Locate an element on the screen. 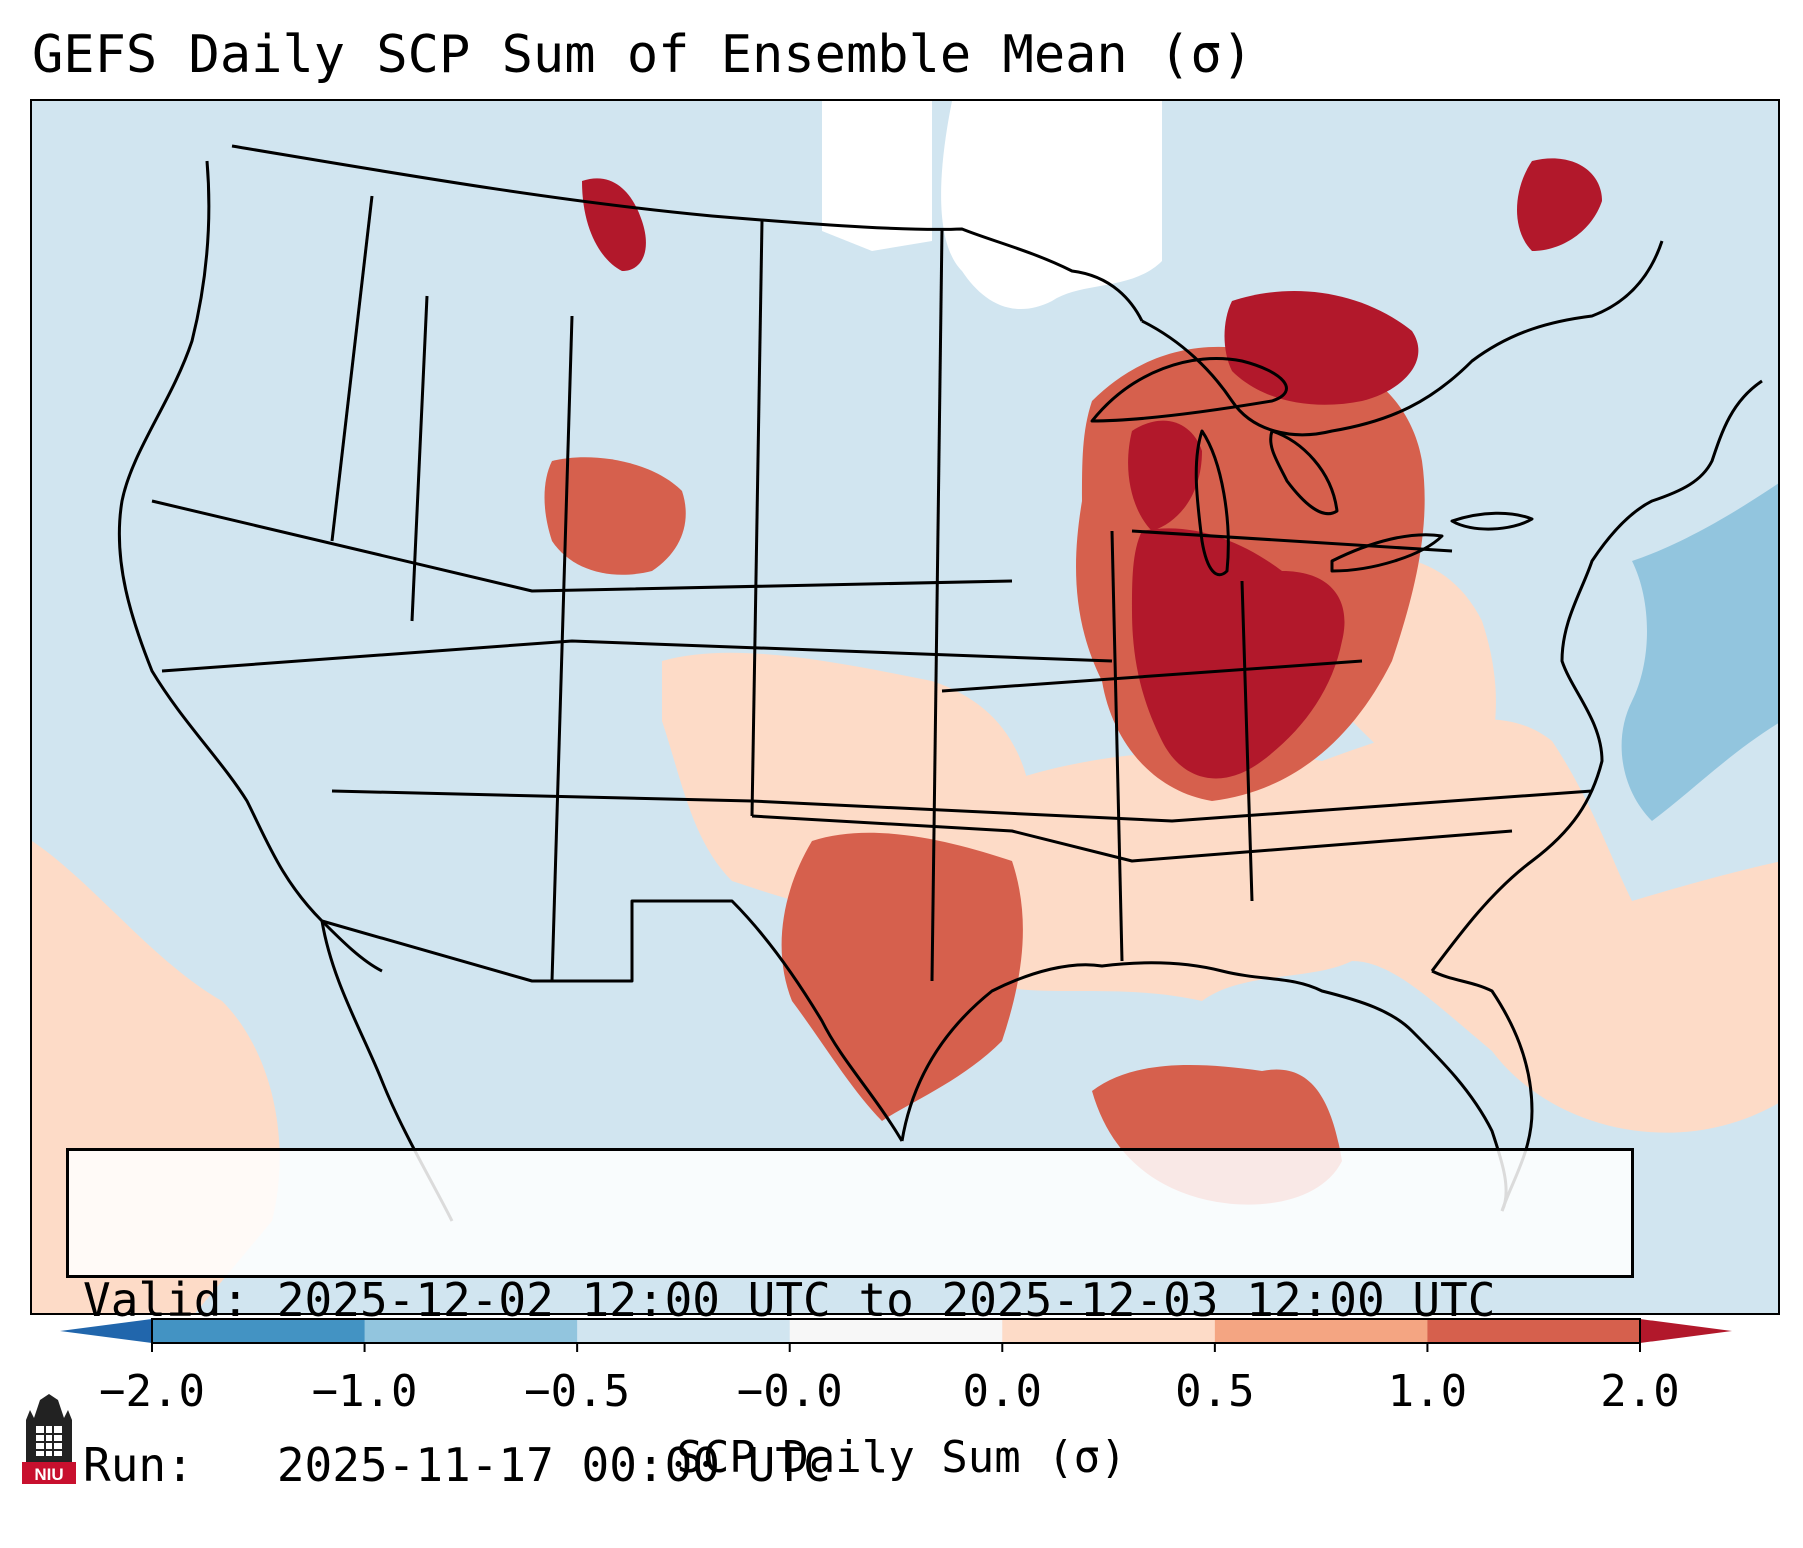 This screenshot has width=1803, height=1548. great-lakes-border is located at coordinates (1402, 338).